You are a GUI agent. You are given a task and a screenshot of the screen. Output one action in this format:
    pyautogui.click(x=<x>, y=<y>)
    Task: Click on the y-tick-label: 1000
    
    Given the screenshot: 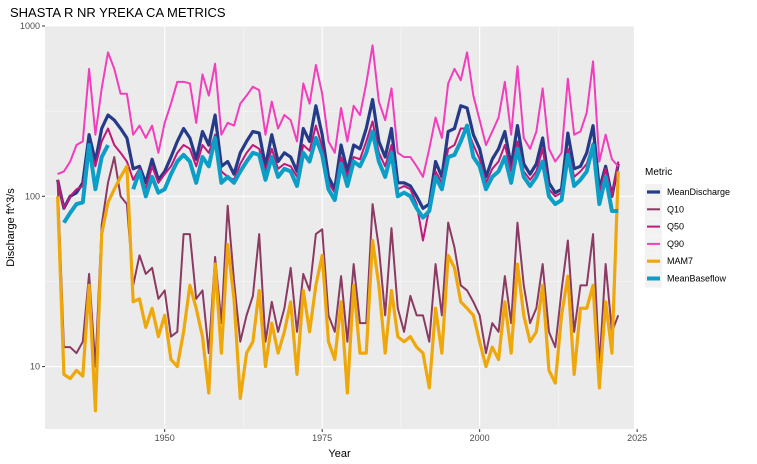 What is the action you would take?
    pyautogui.click(x=30, y=26)
    